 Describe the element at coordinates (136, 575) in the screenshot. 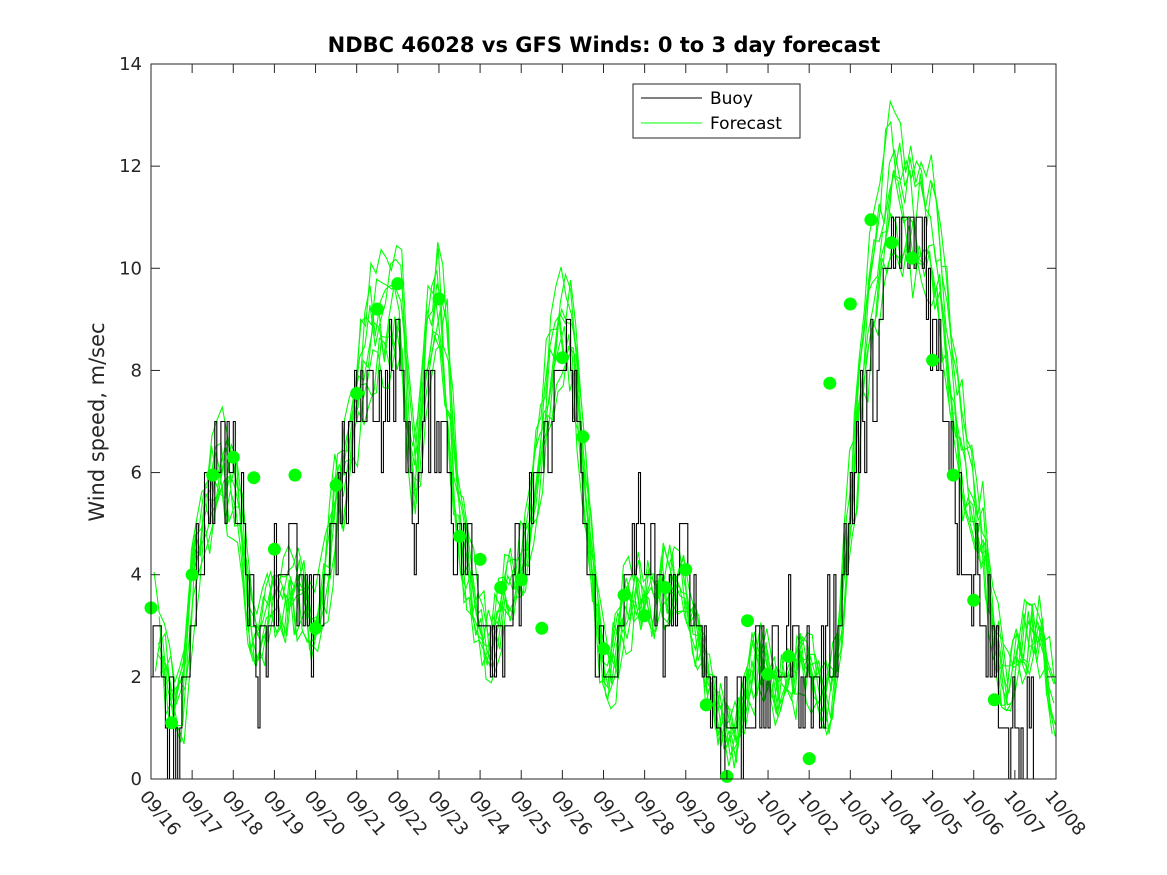

I see `y-tick-label: 4` at that location.